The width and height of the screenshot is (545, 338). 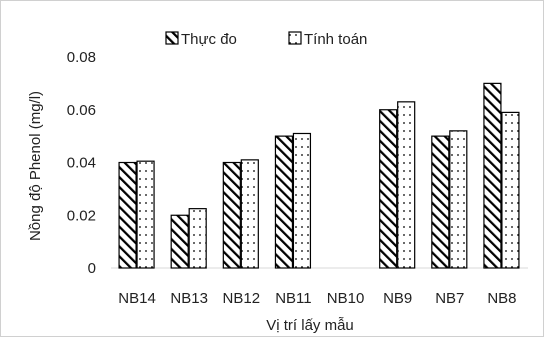 I want to click on x-tick-label-nb8: NB8, so click(x=501, y=298).